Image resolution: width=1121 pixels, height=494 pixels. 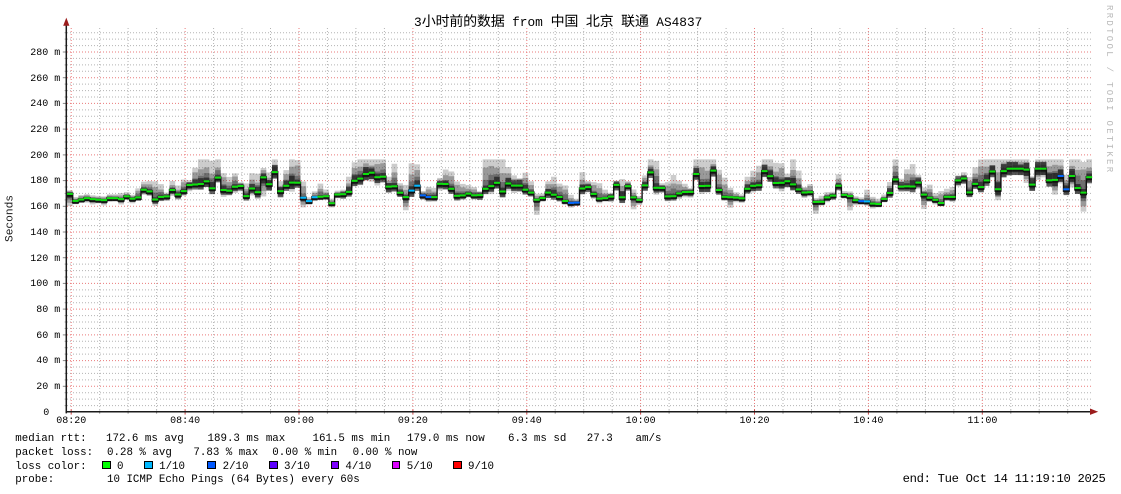 What do you see at coordinates (418, 22) in the screenshot?
I see `svg-text: 3` at bounding box center [418, 22].